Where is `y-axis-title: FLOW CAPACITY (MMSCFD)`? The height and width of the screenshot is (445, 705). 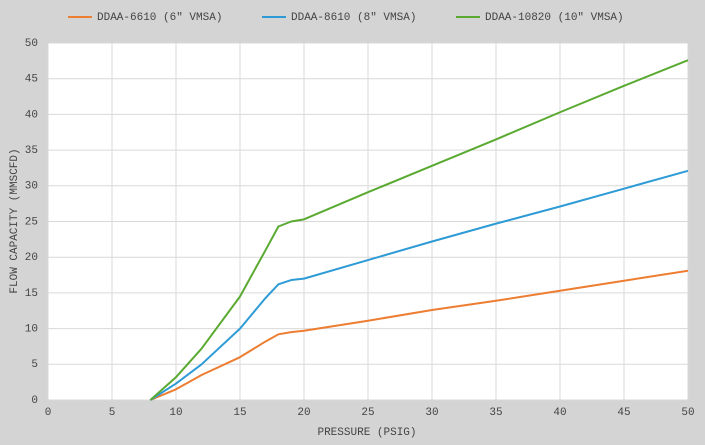 y-axis-title: FLOW CAPACITY (MMSCFD) is located at coordinates (15, 220).